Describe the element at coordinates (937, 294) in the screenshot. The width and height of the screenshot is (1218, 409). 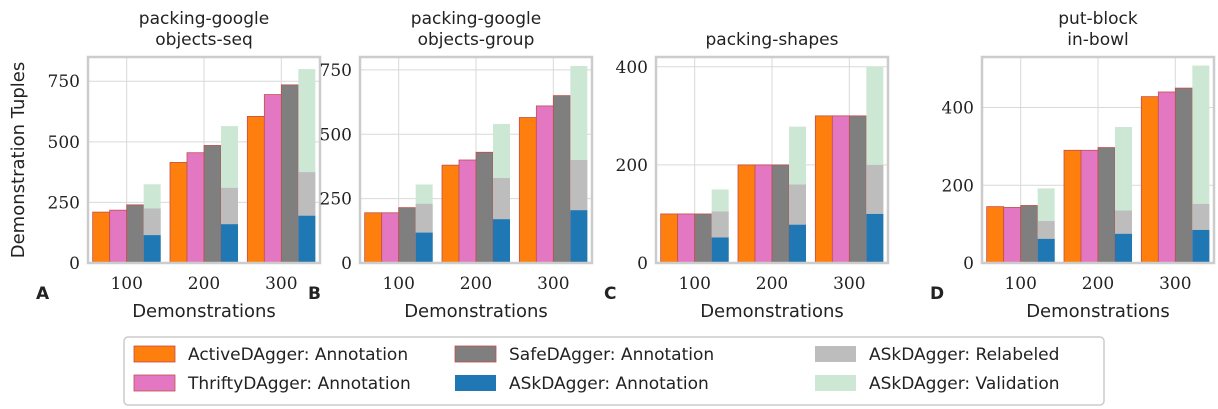
I see `panel-letter: D` at that location.